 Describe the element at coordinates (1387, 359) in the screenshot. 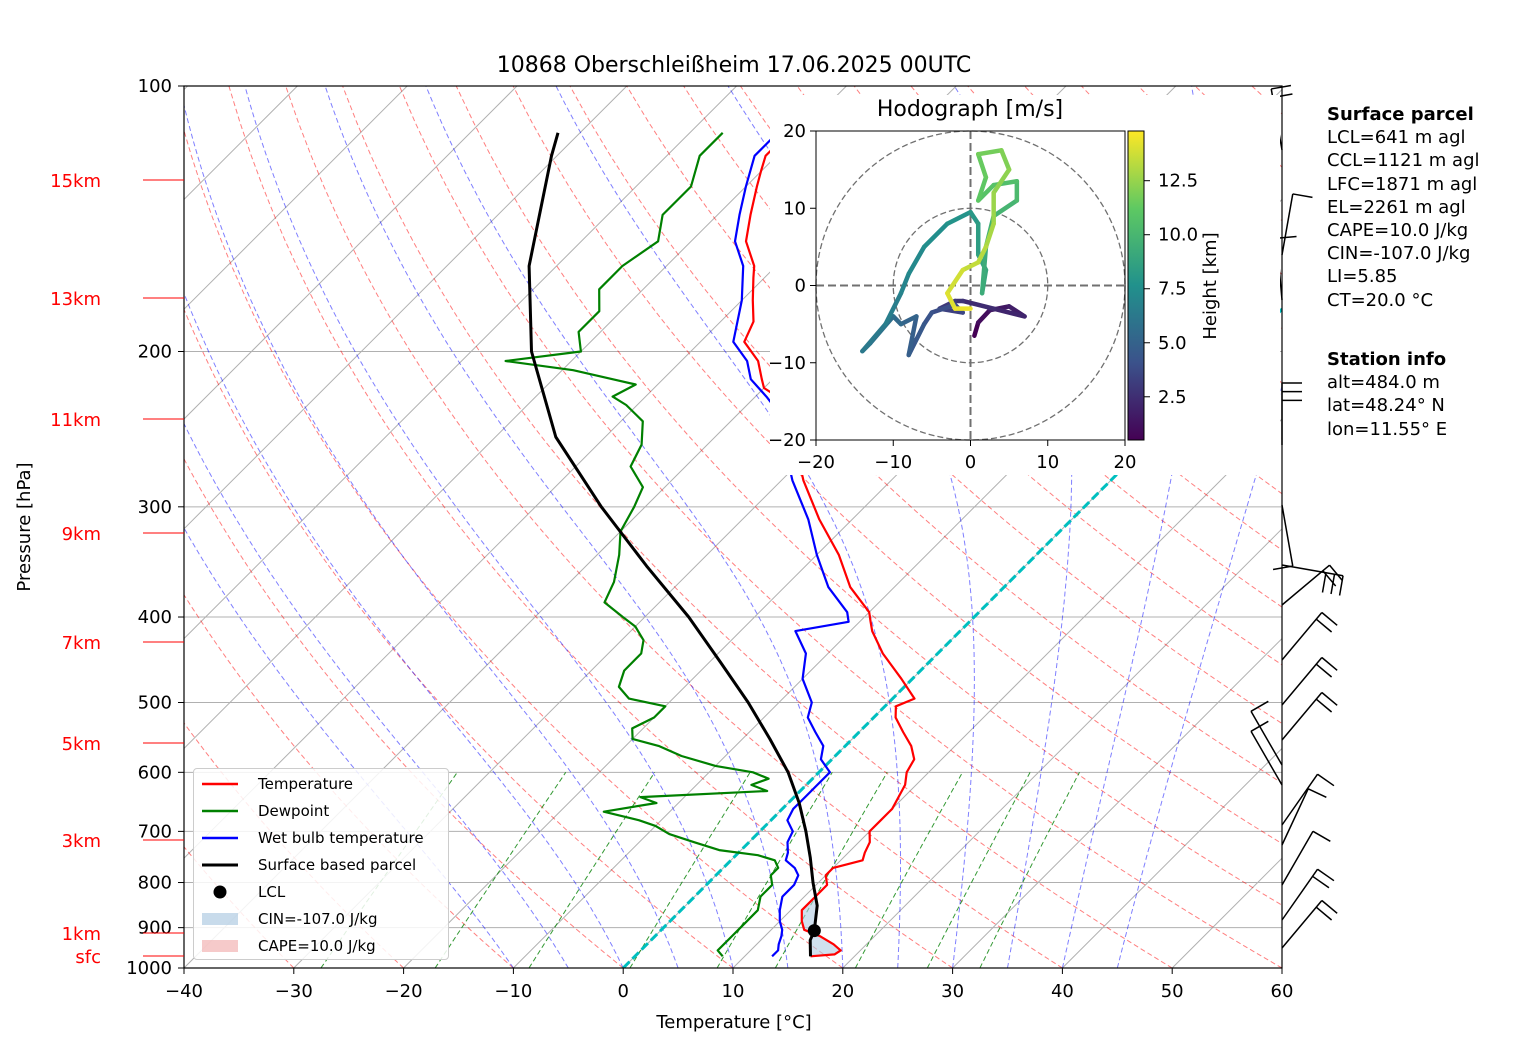

I see `station-info-heading: Station info` at that location.